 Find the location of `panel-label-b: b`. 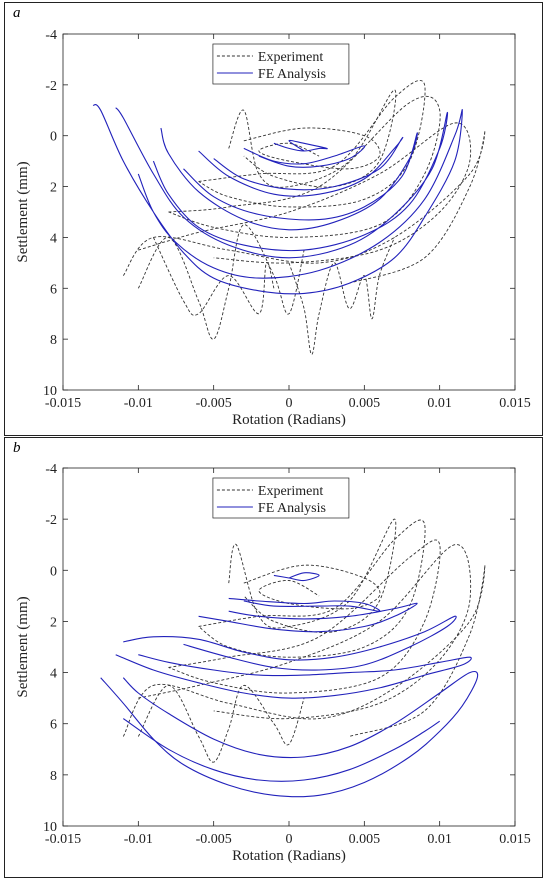

panel-label-b: b is located at coordinates (17, 448).